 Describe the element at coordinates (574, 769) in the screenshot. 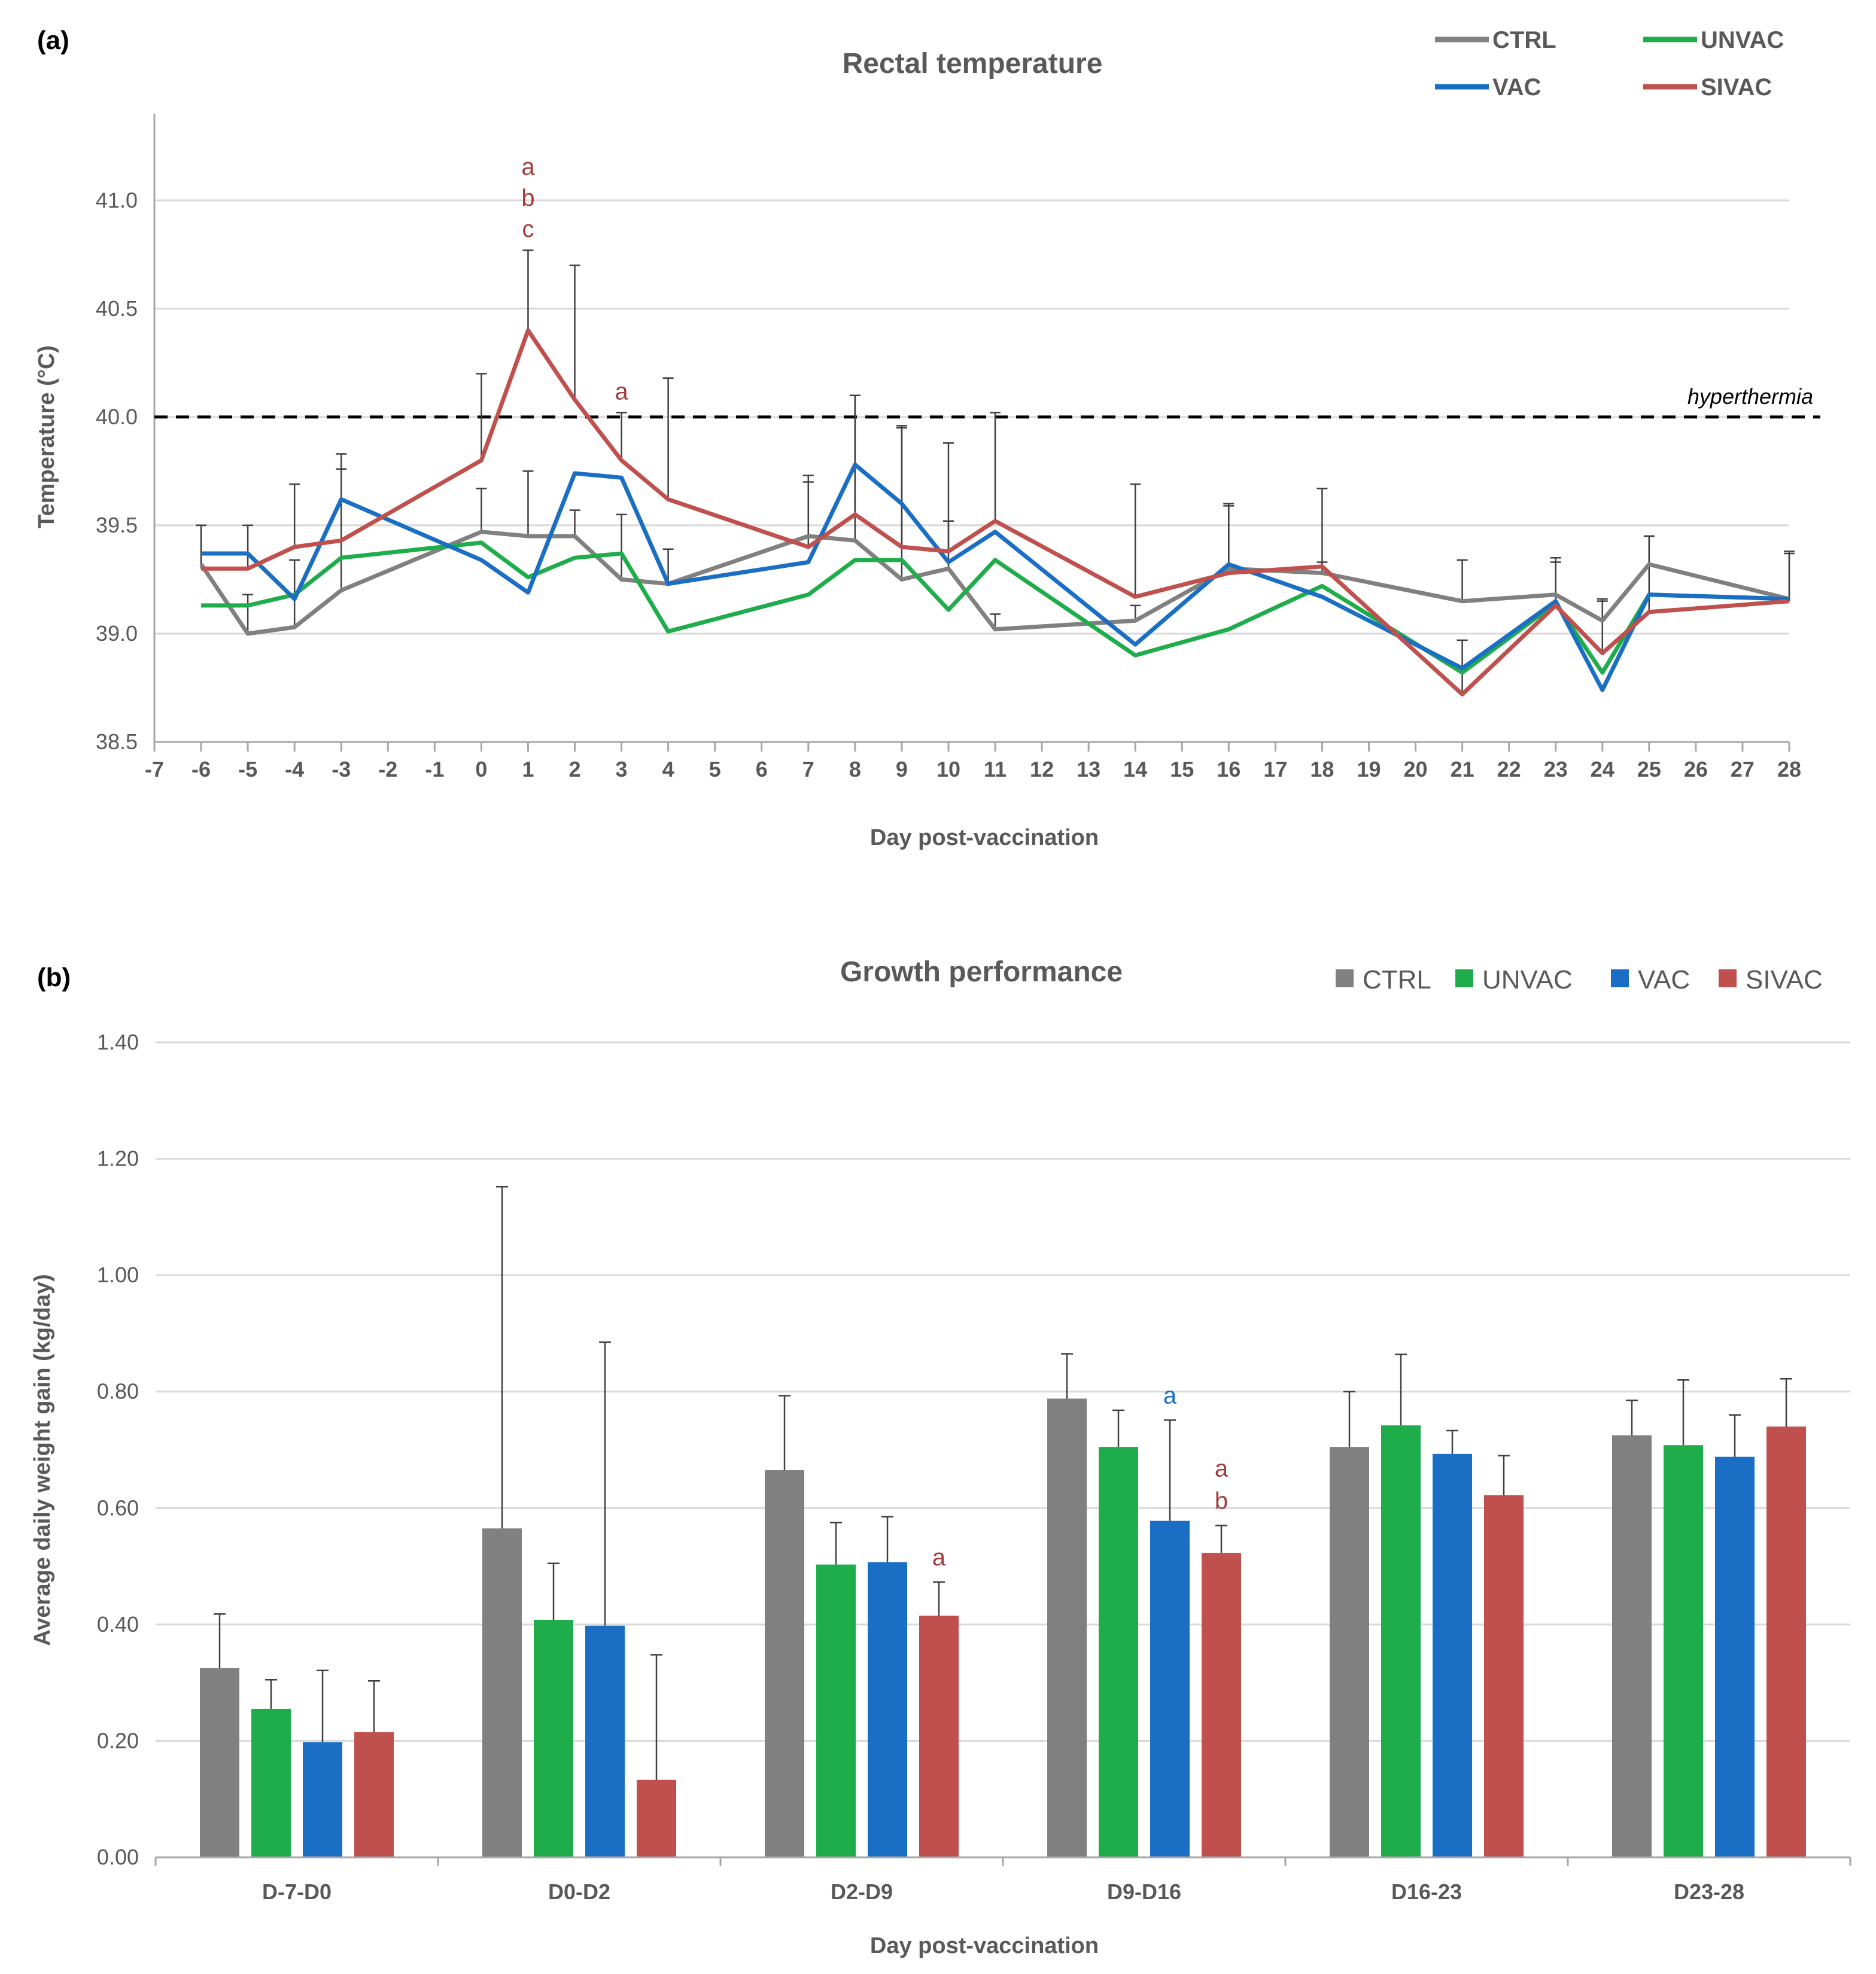

I see `x-tick-a-2: 2` at that location.